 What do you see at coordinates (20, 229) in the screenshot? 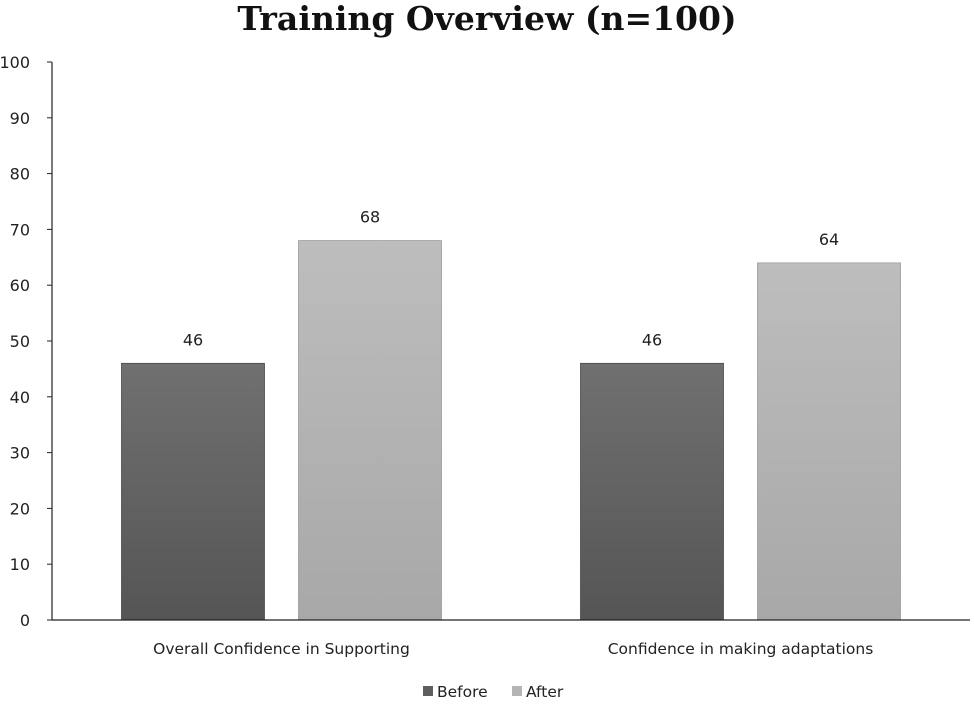
I see `y-tick-label: 70` at bounding box center [20, 229].